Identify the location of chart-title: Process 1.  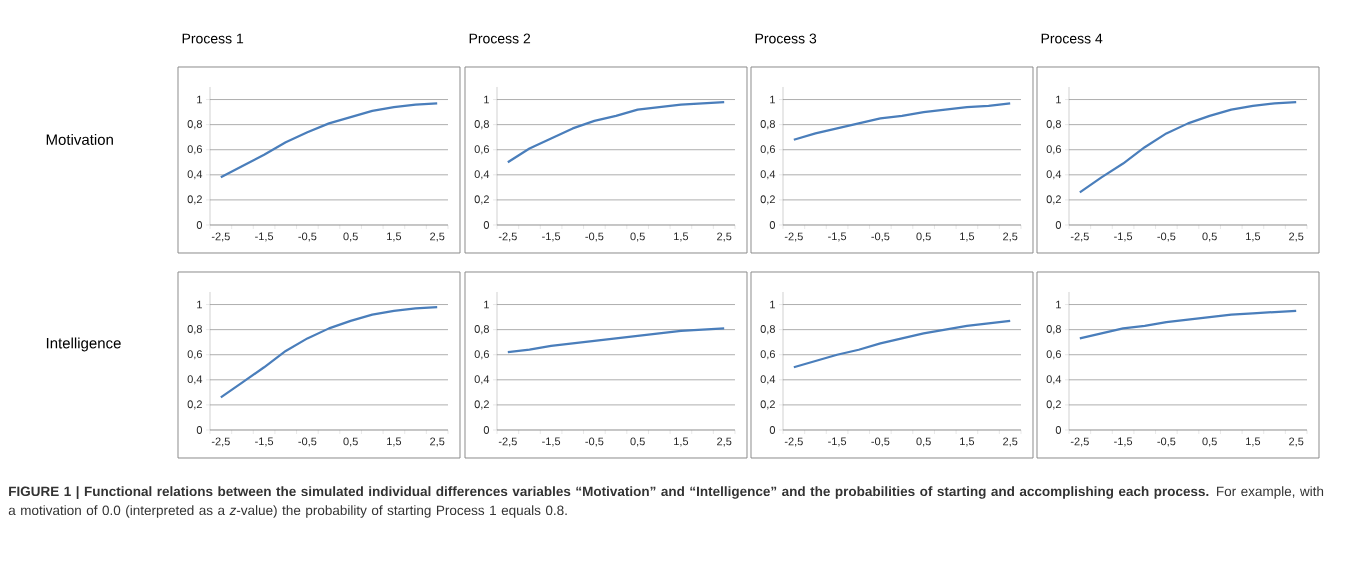
(213, 38).